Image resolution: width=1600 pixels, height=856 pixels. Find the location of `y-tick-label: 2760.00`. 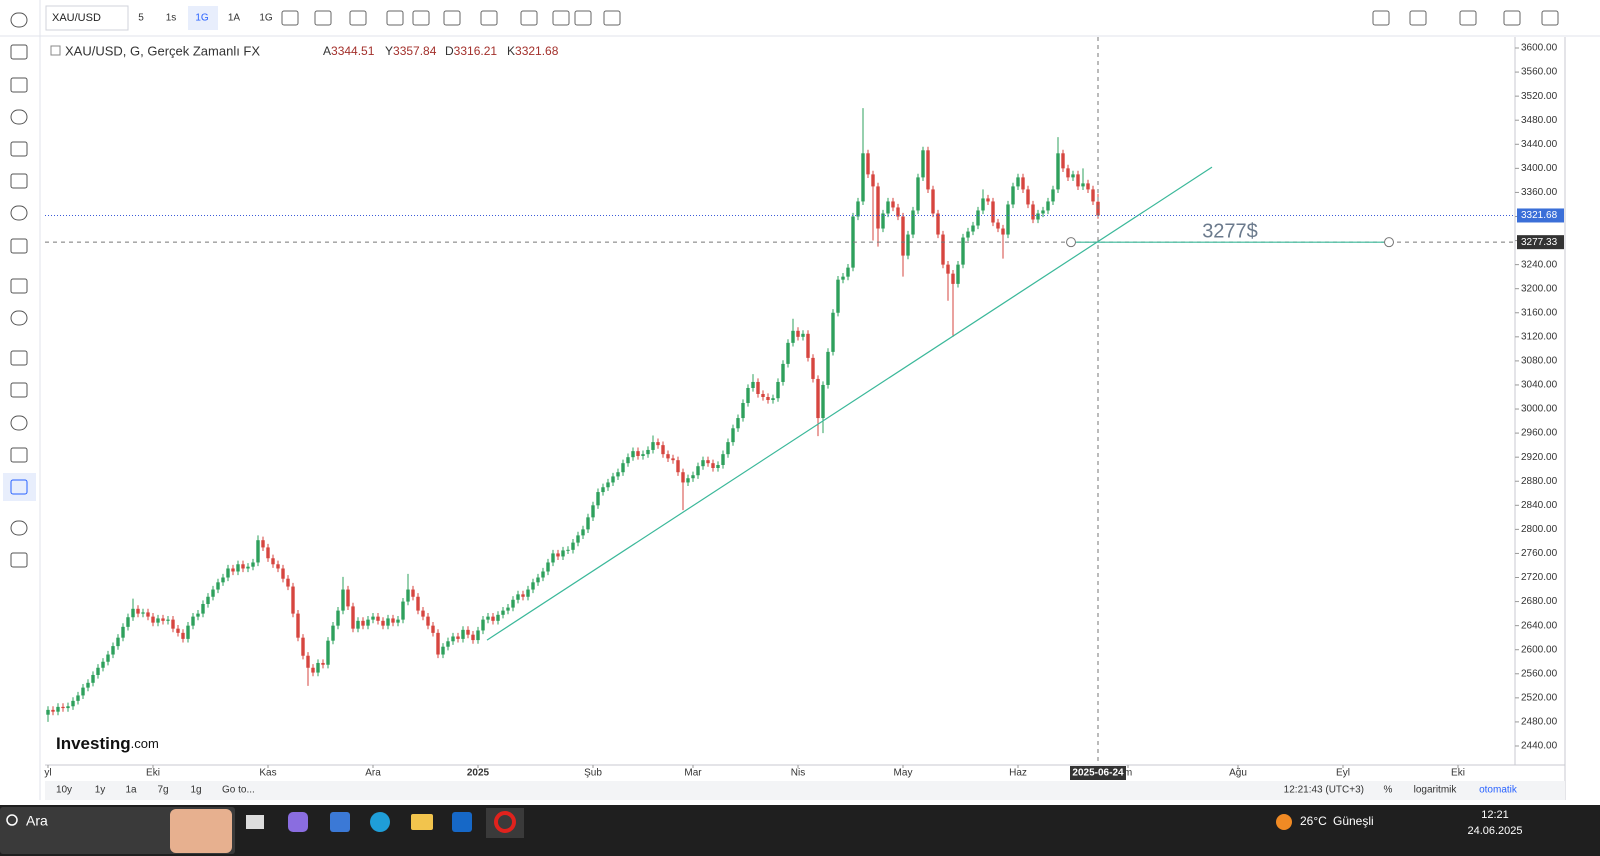

y-tick-label: 2760.00 is located at coordinates (1539, 553).